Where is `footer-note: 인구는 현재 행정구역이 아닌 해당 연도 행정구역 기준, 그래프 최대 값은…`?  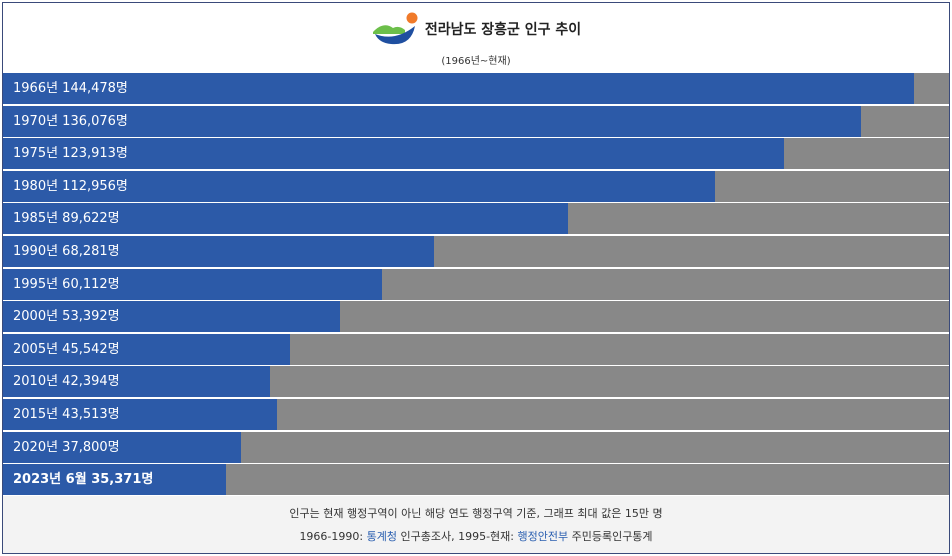
footer-note: 인구는 현재 행정구역이 아닌 해당 연도 행정구역 기준, 그래프 최대 값은… is located at coordinates (476, 513).